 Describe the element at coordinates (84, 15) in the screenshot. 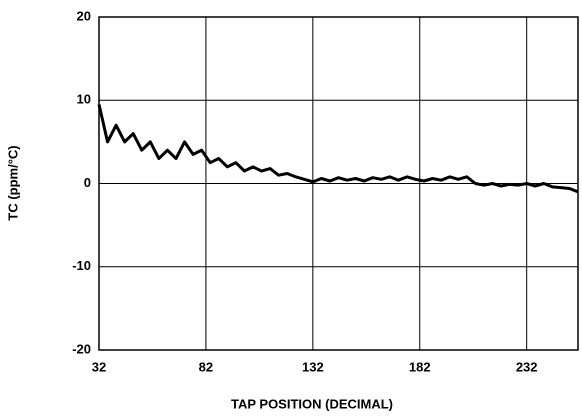

I see `y-tick-label: 20` at that location.